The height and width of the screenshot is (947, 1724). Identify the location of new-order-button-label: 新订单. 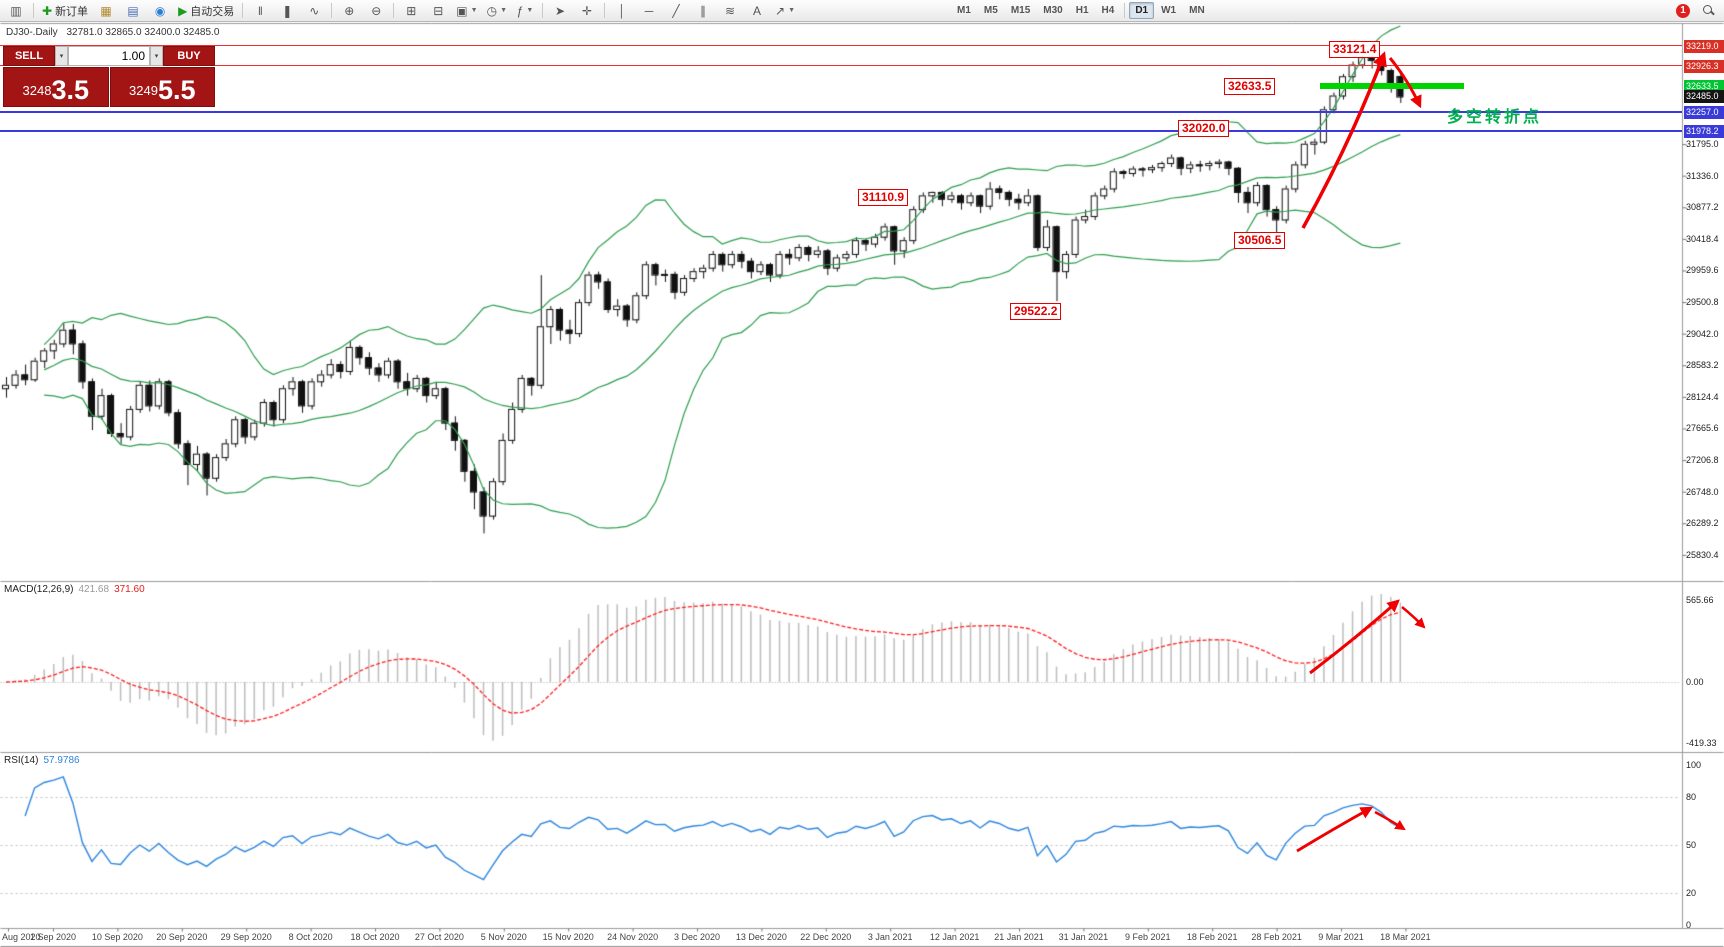
(72, 11).